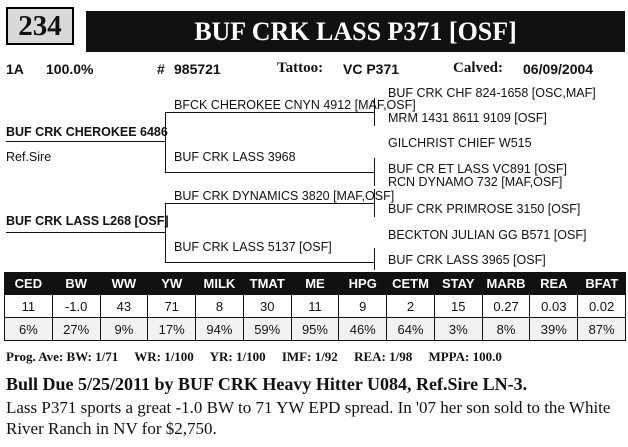 The height and width of the screenshot is (447, 628). Describe the element at coordinates (161, 69) in the screenshot. I see `reg-label: #` at that location.